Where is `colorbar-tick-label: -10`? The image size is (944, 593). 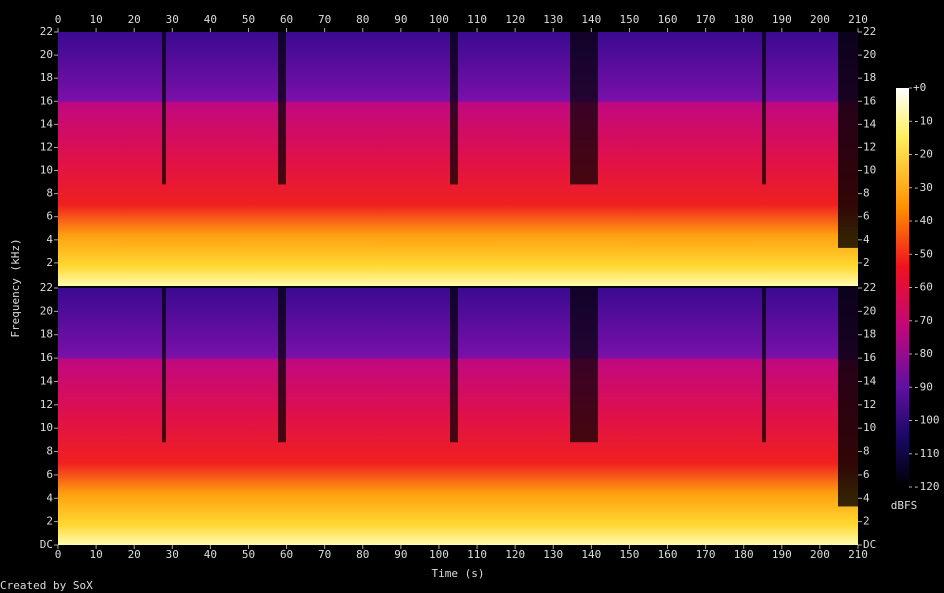 colorbar-tick-label: -10 is located at coordinates (923, 120).